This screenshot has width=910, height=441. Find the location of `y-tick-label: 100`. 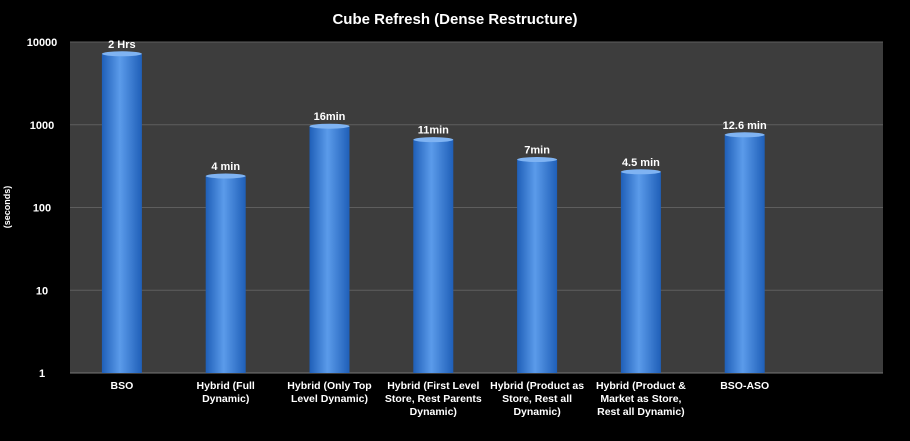

y-tick-label: 100 is located at coordinates (42, 209).